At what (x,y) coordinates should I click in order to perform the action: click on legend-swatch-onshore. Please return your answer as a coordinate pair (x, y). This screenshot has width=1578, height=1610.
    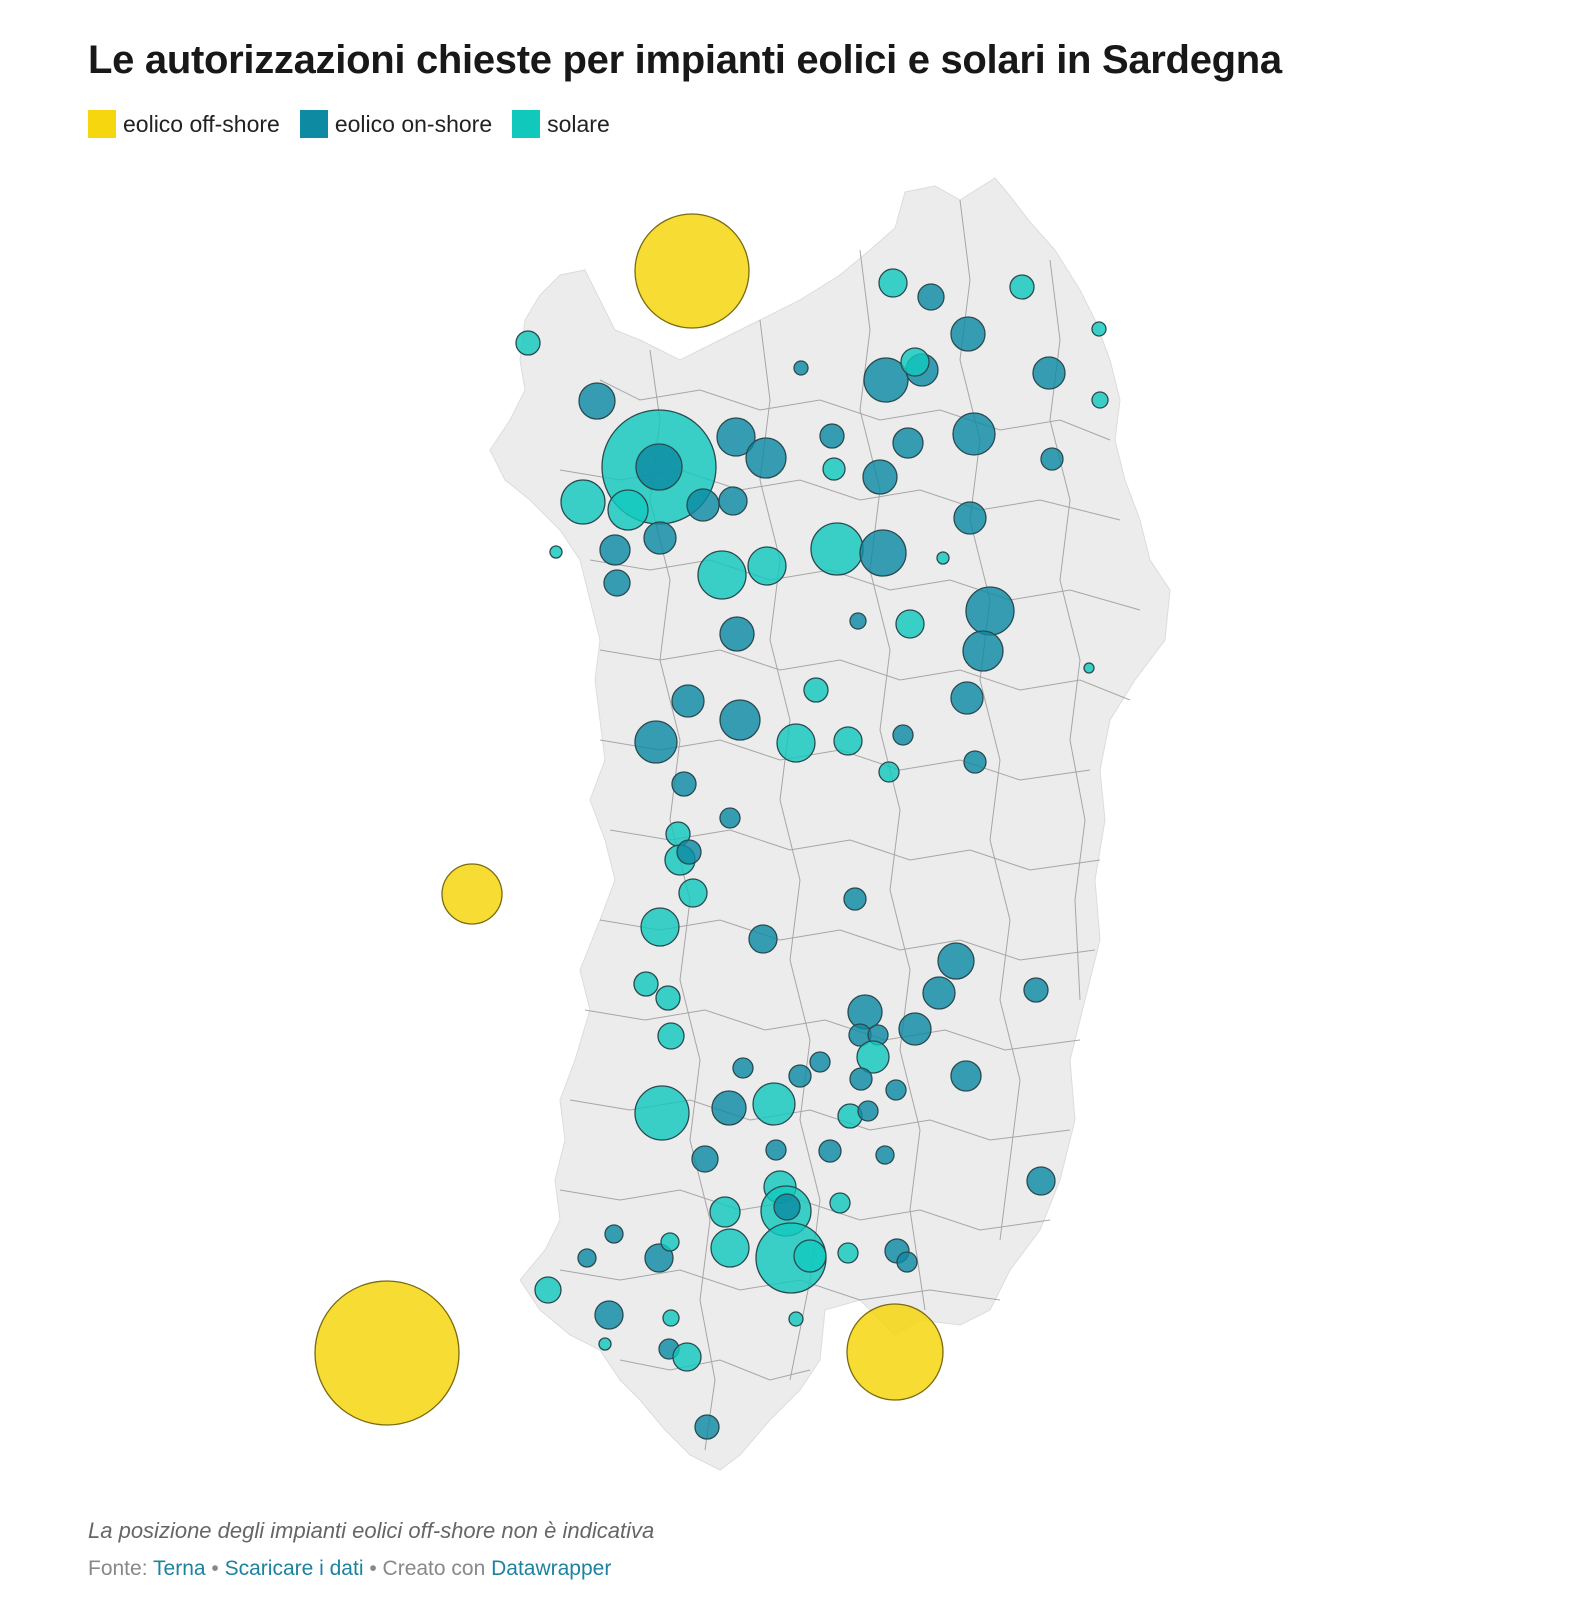
    Looking at the image, I should click on (313, 124).